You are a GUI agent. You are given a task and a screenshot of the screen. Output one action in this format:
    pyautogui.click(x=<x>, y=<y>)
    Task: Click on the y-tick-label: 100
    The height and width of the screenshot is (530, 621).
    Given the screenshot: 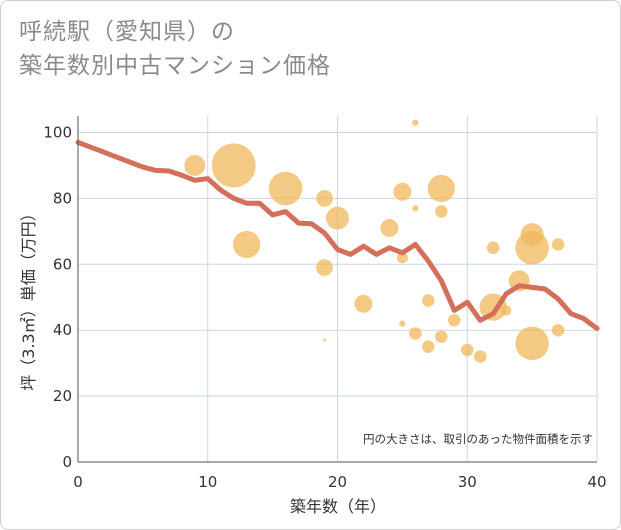 What is the action you would take?
    pyautogui.click(x=57, y=132)
    